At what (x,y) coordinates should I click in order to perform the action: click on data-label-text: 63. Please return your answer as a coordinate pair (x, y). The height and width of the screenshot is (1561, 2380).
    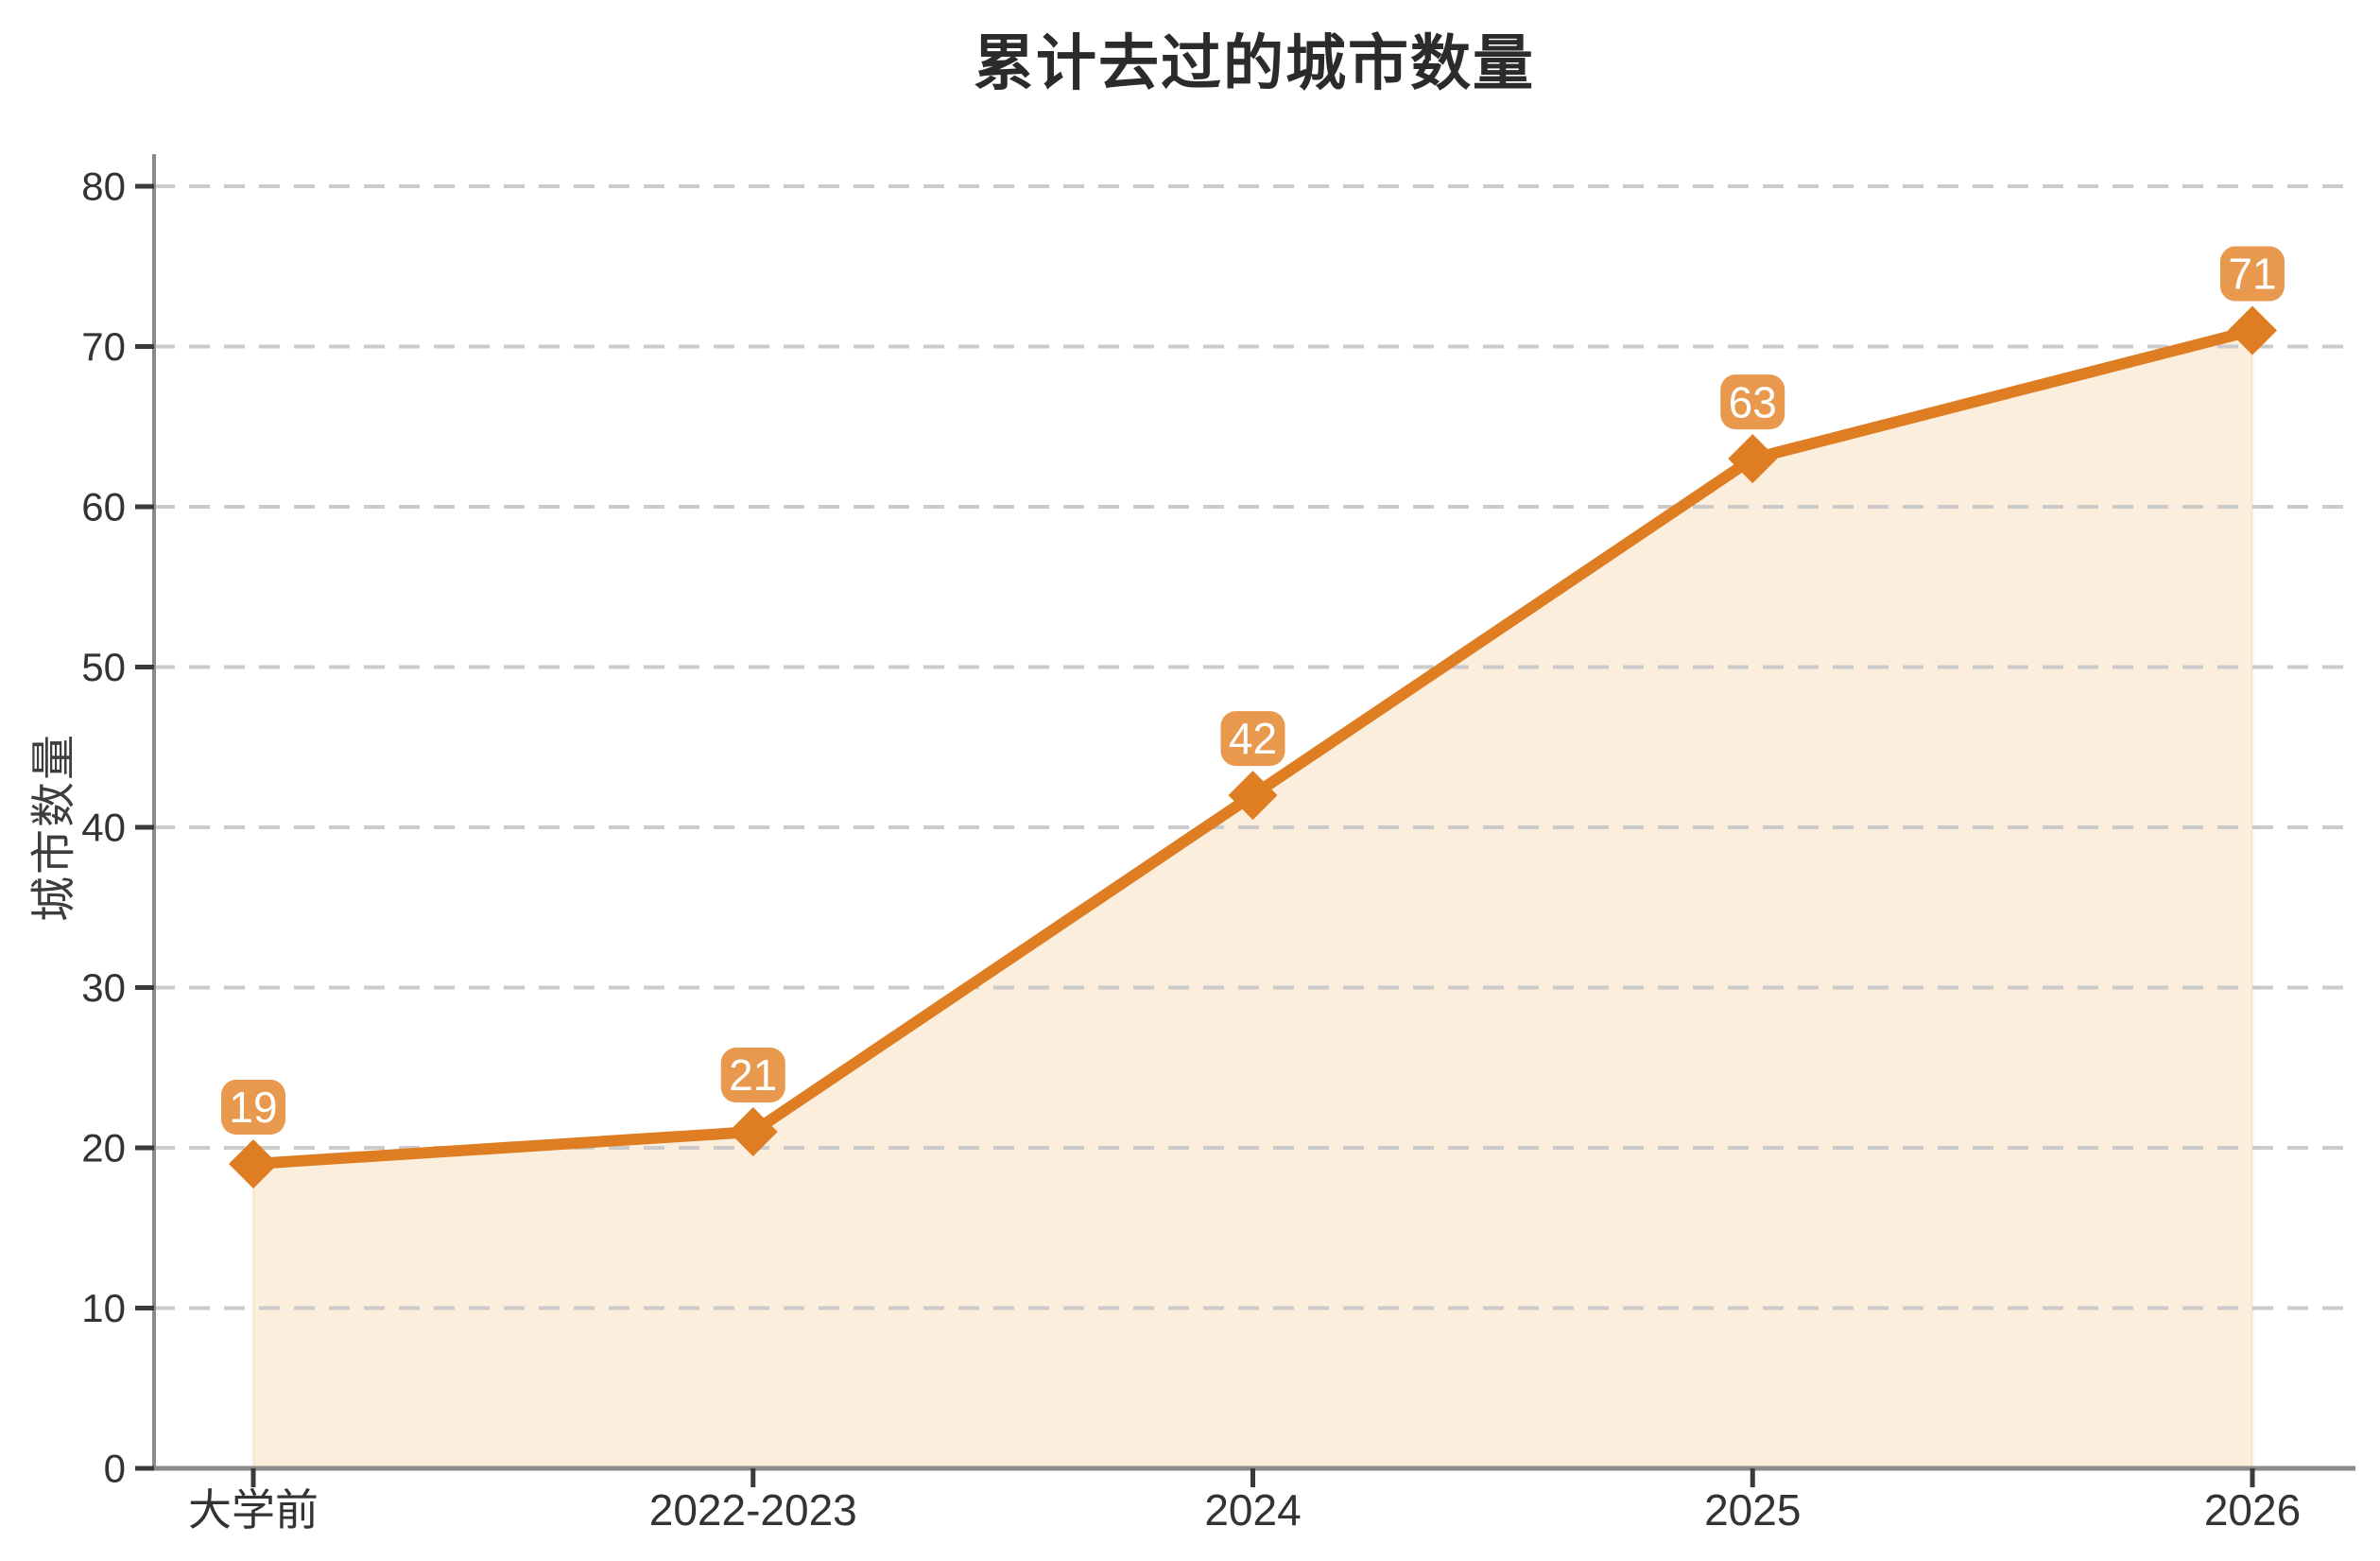
    Looking at the image, I should click on (1753, 401).